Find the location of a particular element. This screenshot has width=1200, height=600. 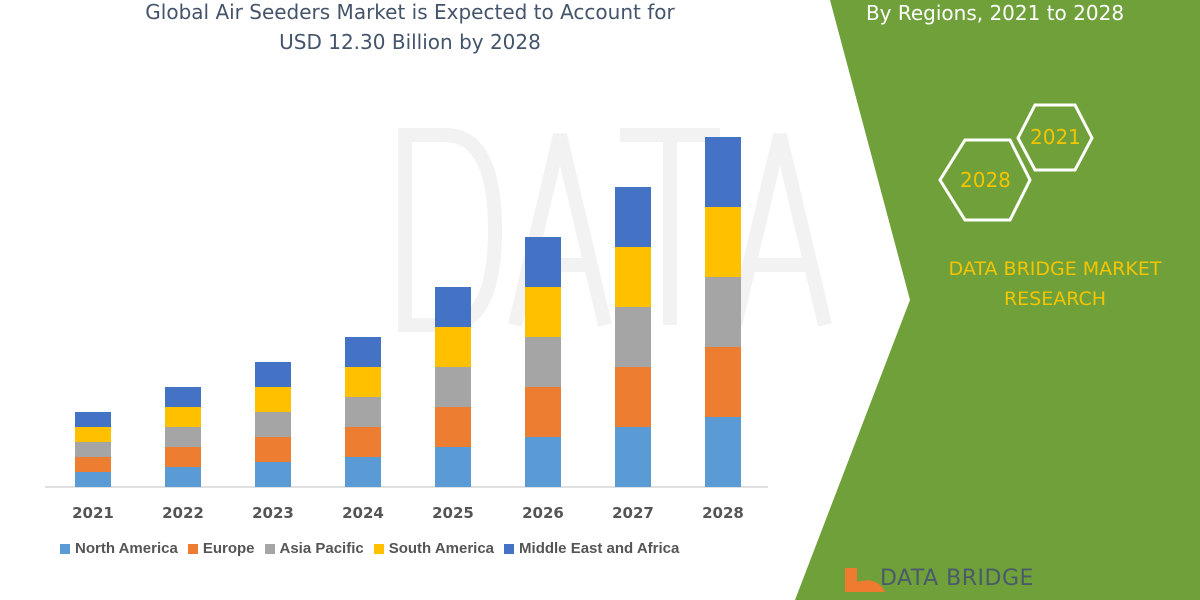

legend-item: South America is located at coordinates (434, 549).